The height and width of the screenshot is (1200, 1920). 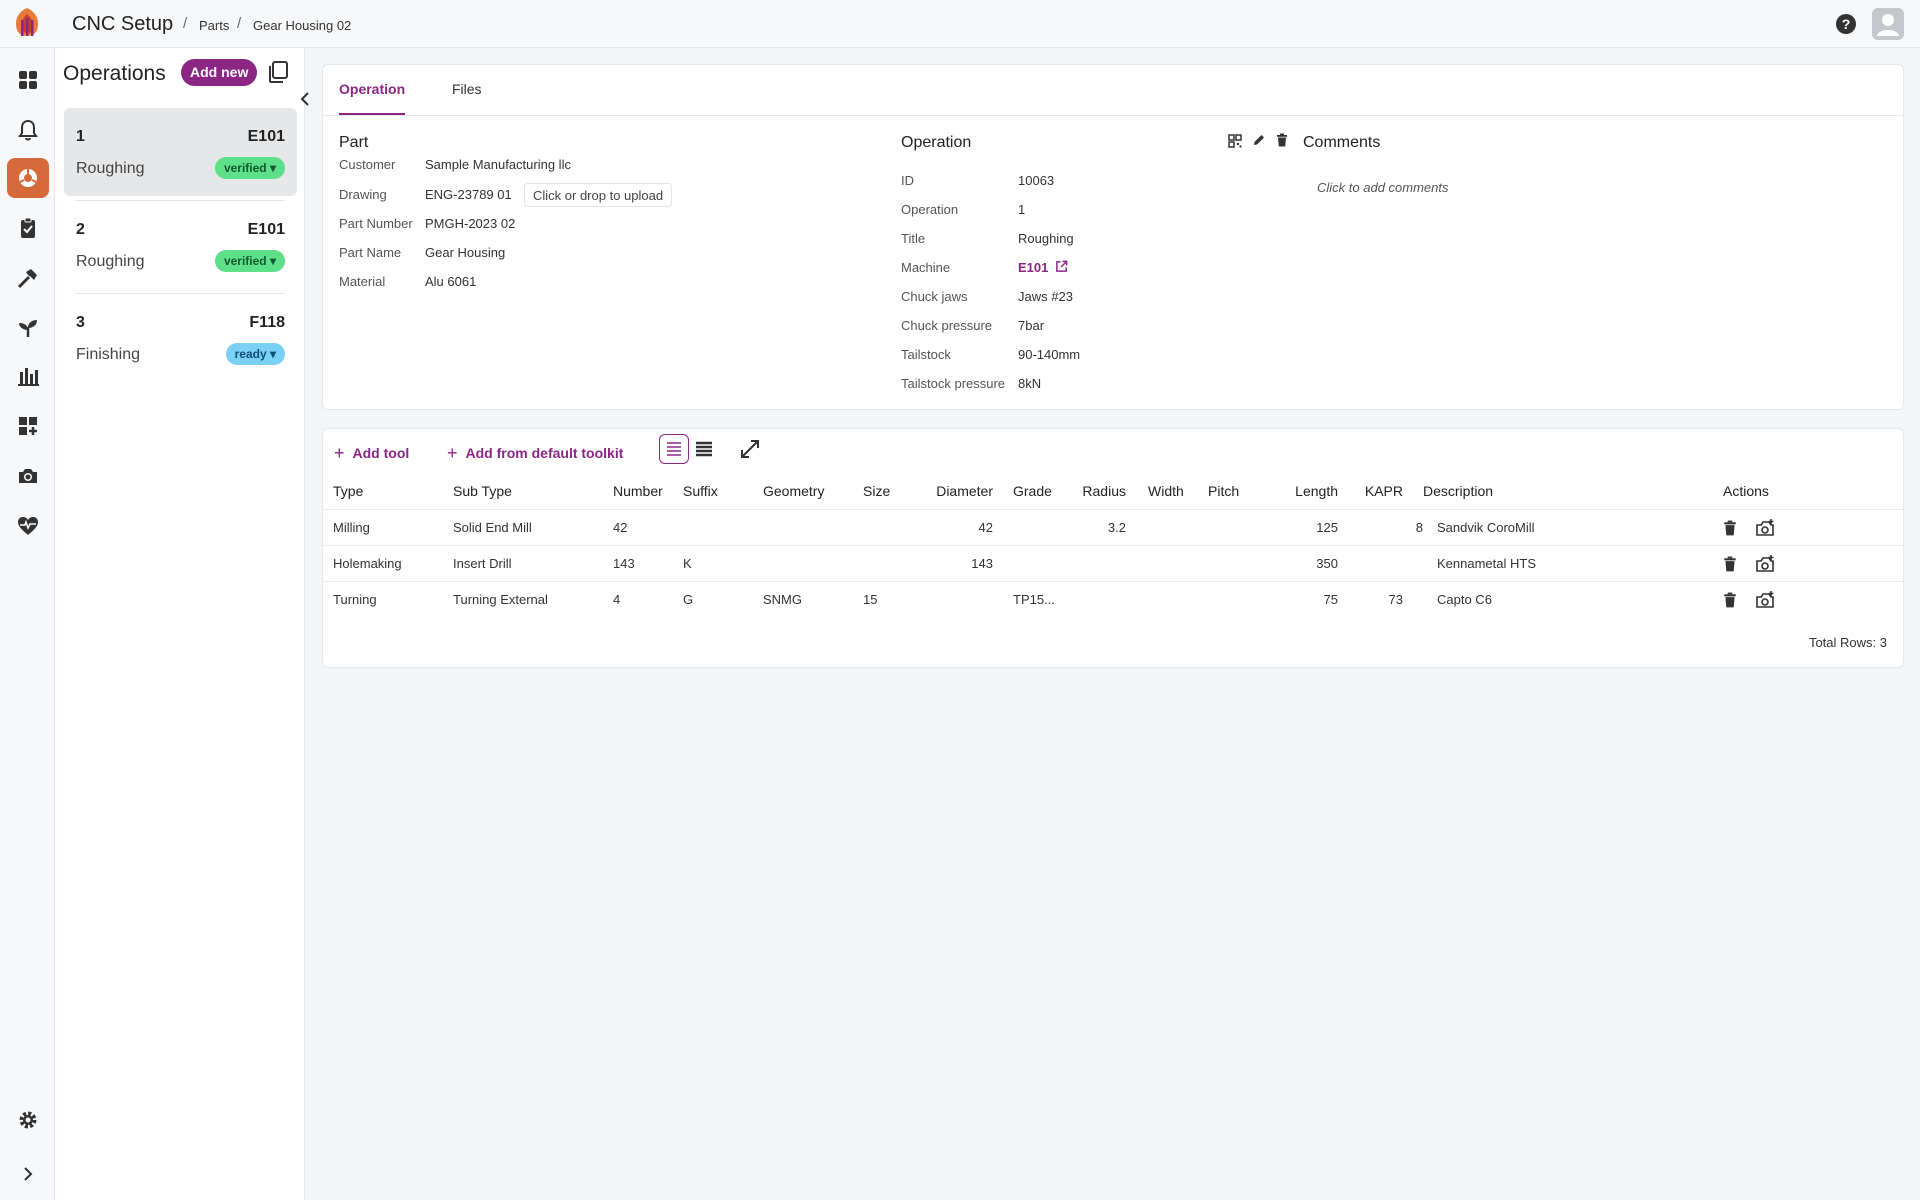 I want to click on nav-camera, so click(x=28, y=476).